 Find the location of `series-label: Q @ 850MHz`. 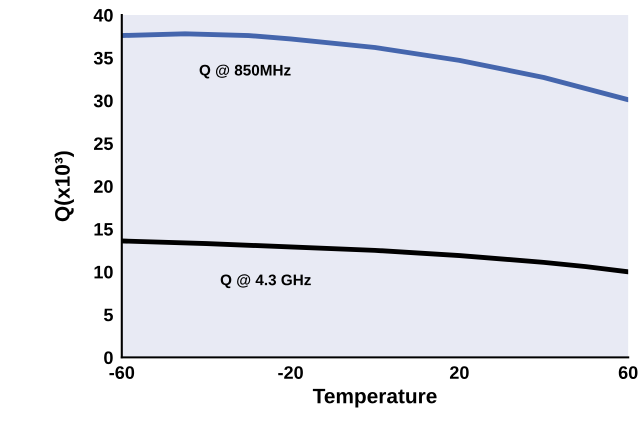

series-label: Q @ 850MHz is located at coordinates (245, 71).